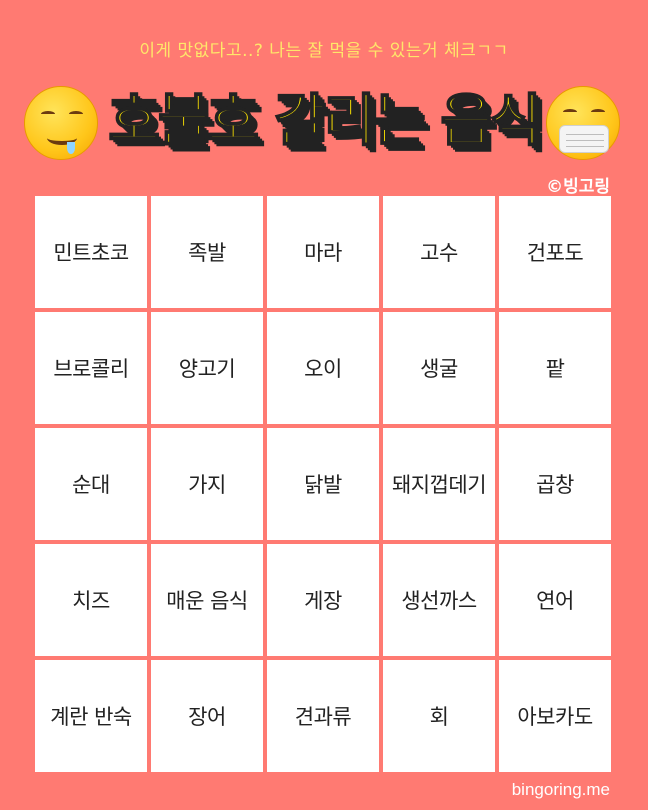 This screenshot has width=648, height=810. I want to click on site-url: bingoring.me, so click(560, 789).